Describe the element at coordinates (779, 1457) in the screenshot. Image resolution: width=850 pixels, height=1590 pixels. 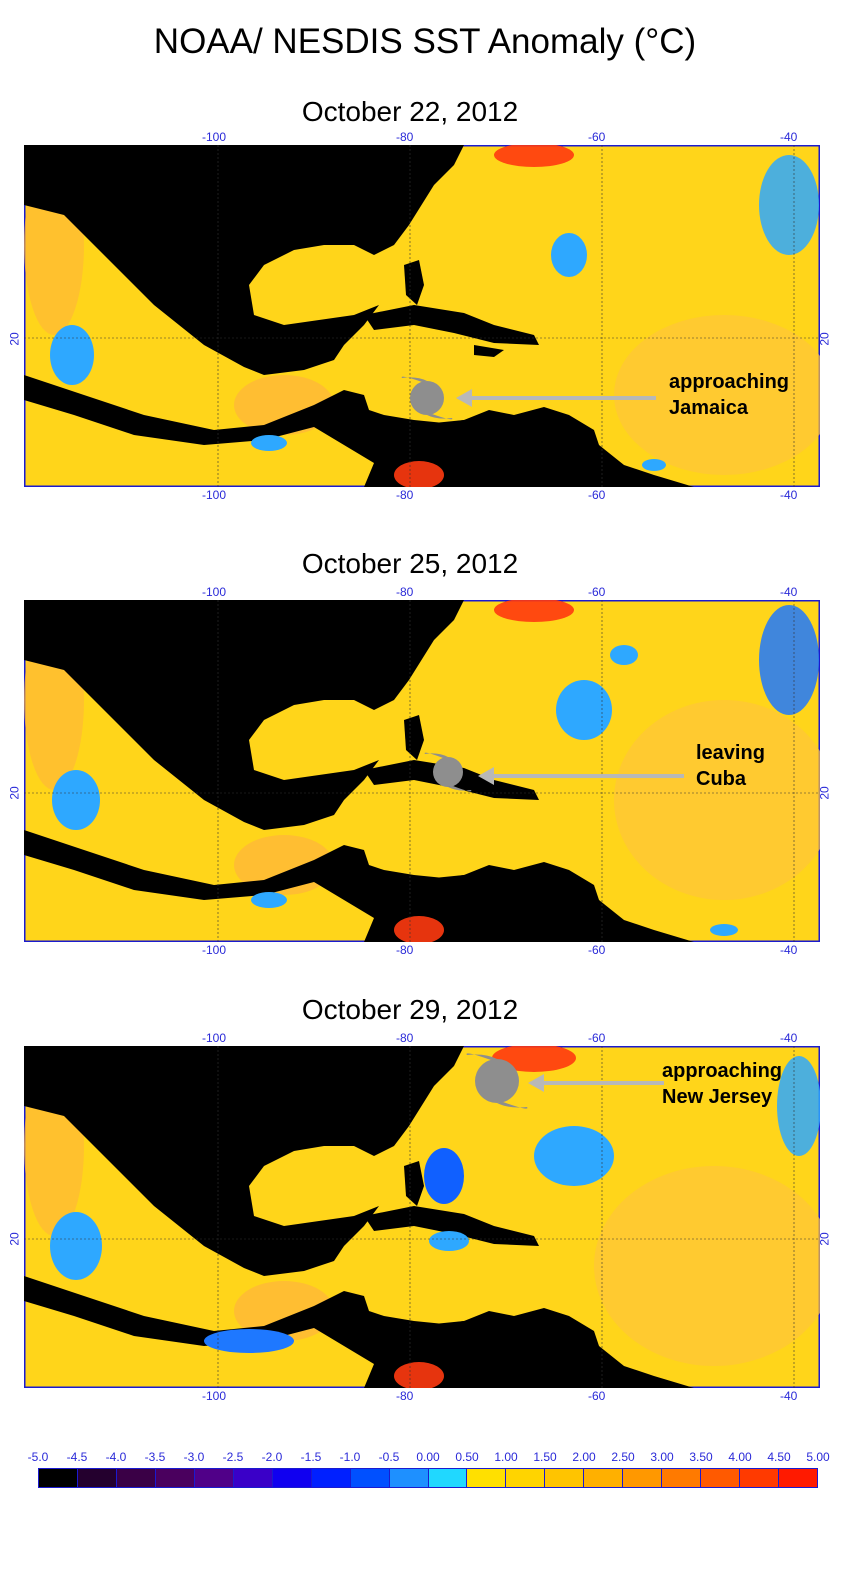
I see `colorbar-tick-label: 4.50` at that location.